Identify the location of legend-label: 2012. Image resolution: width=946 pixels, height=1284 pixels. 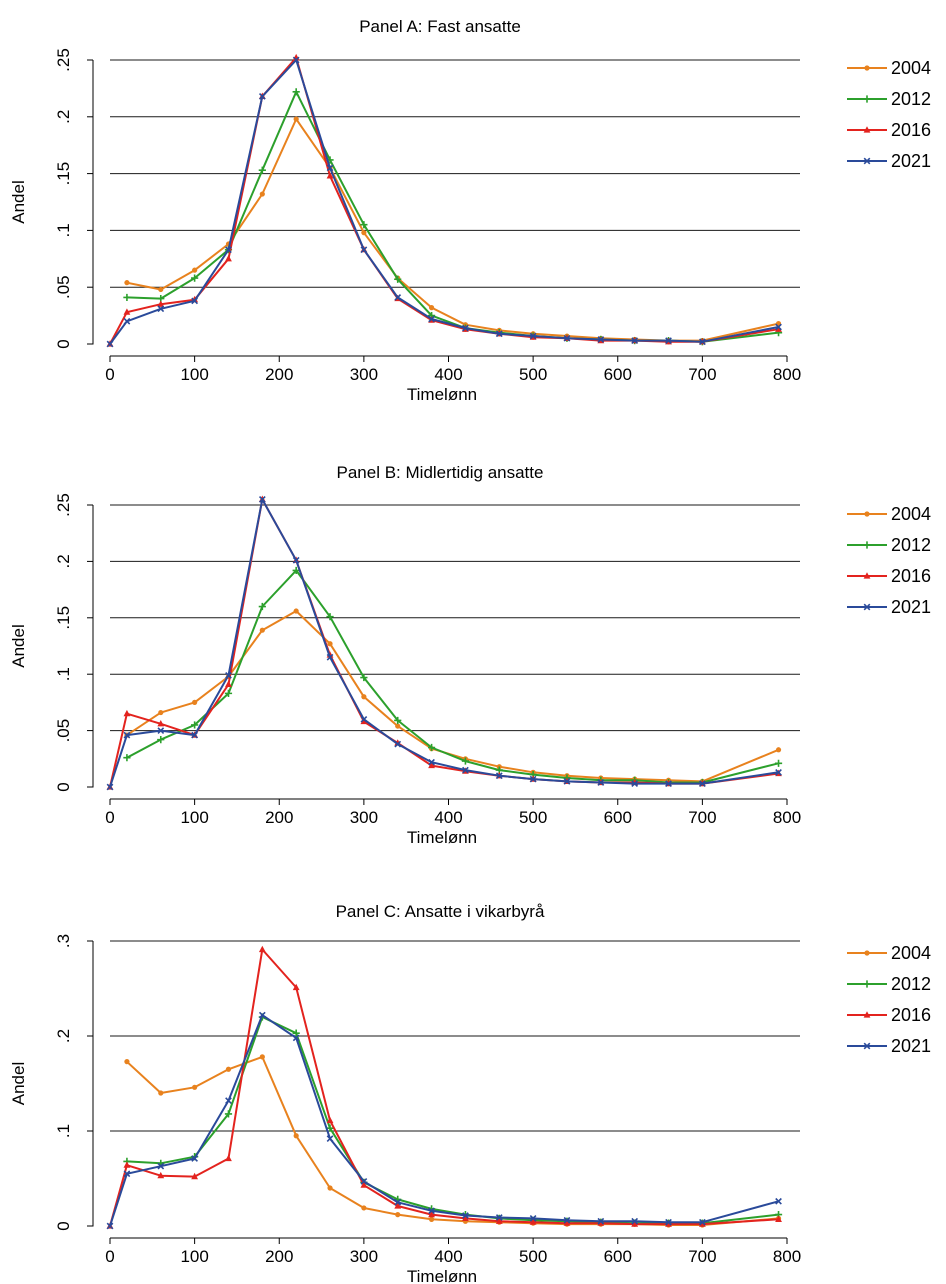
(911, 984).